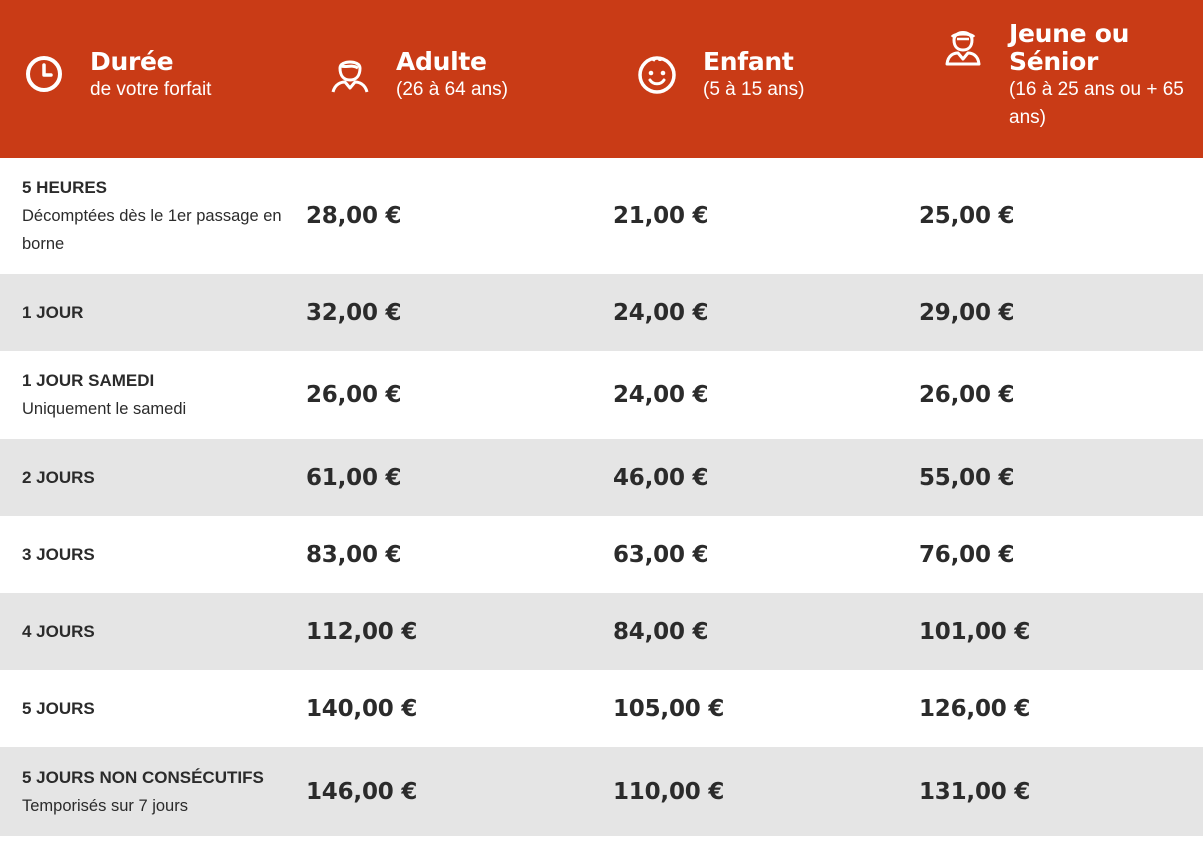 This screenshot has width=1203, height=843. I want to click on price-young-senior: 26,00 €, so click(967, 395).